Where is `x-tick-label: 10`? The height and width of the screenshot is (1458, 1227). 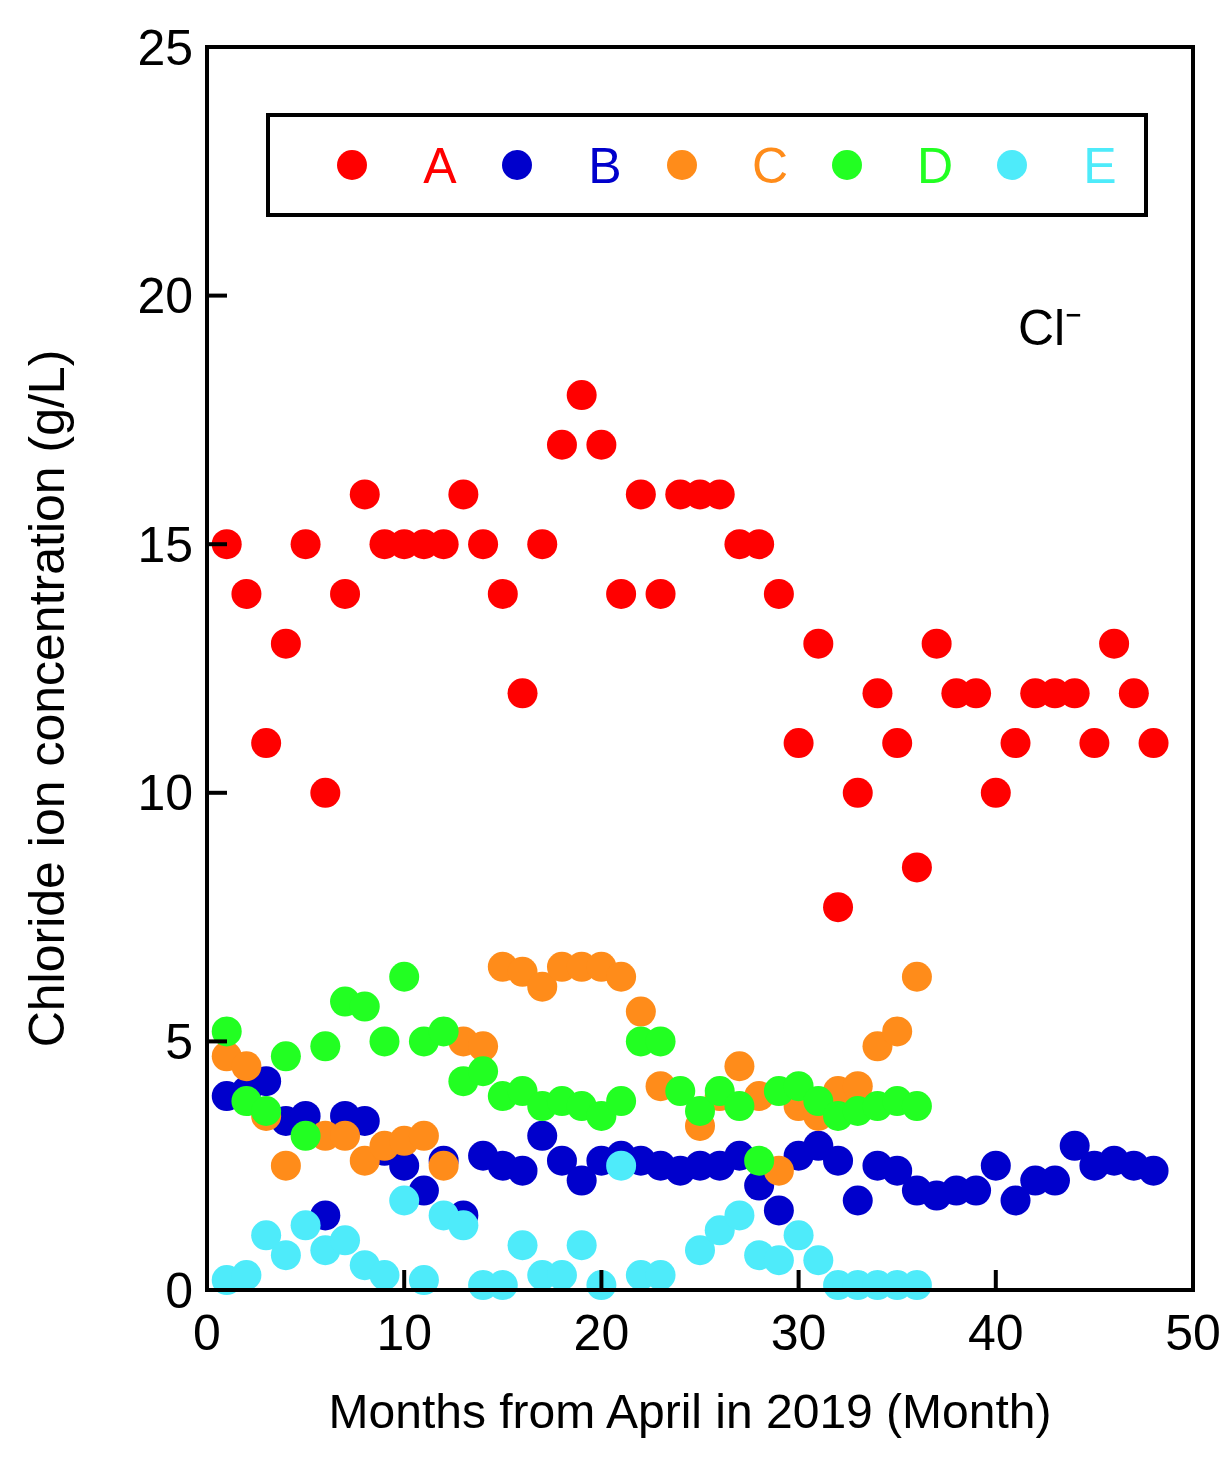
x-tick-label: 10 is located at coordinates (404, 1333).